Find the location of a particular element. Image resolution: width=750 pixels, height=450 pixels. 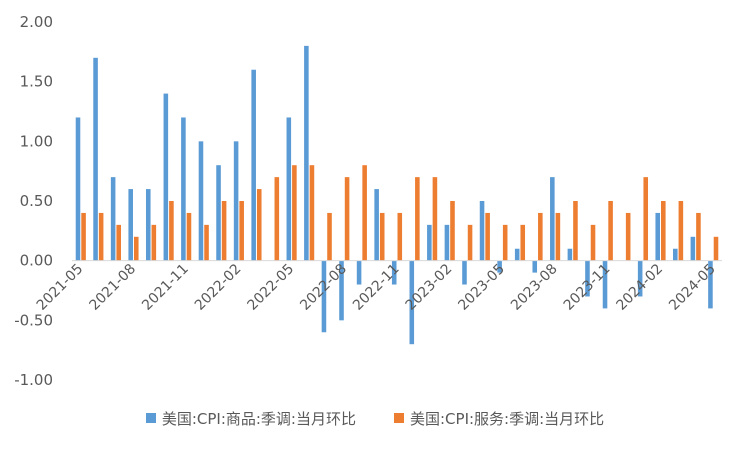

x-tick-label: 2021-11 is located at coordinates (165, 287).